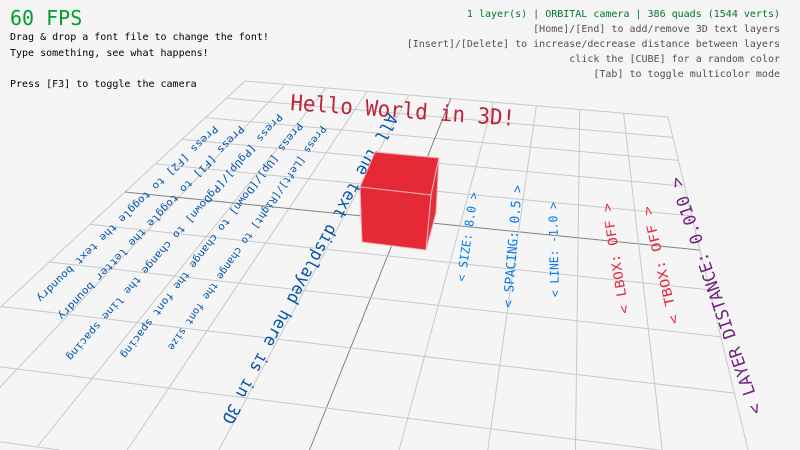 This screenshot has width=800, height=450. What do you see at coordinates (674, 59) in the screenshot?
I see `help-cube-color: click the [CUBE] for a random color` at bounding box center [674, 59].